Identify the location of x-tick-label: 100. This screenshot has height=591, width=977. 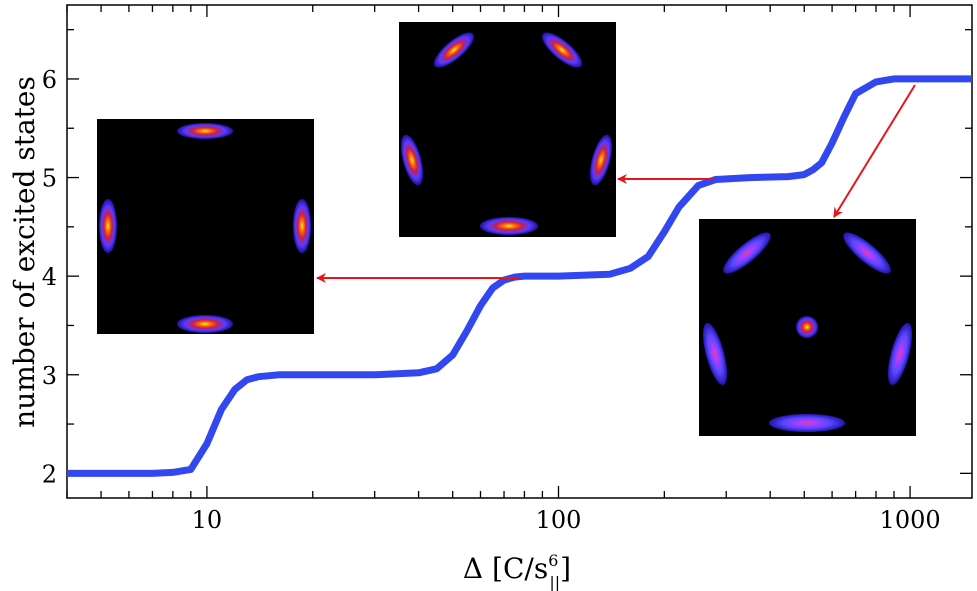
(559, 520).